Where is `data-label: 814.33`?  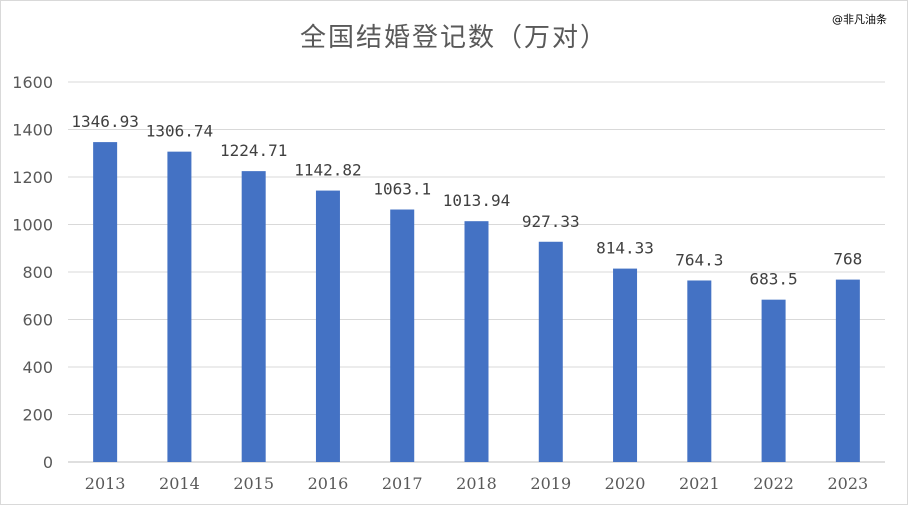
data-label: 814.33 is located at coordinates (625, 248).